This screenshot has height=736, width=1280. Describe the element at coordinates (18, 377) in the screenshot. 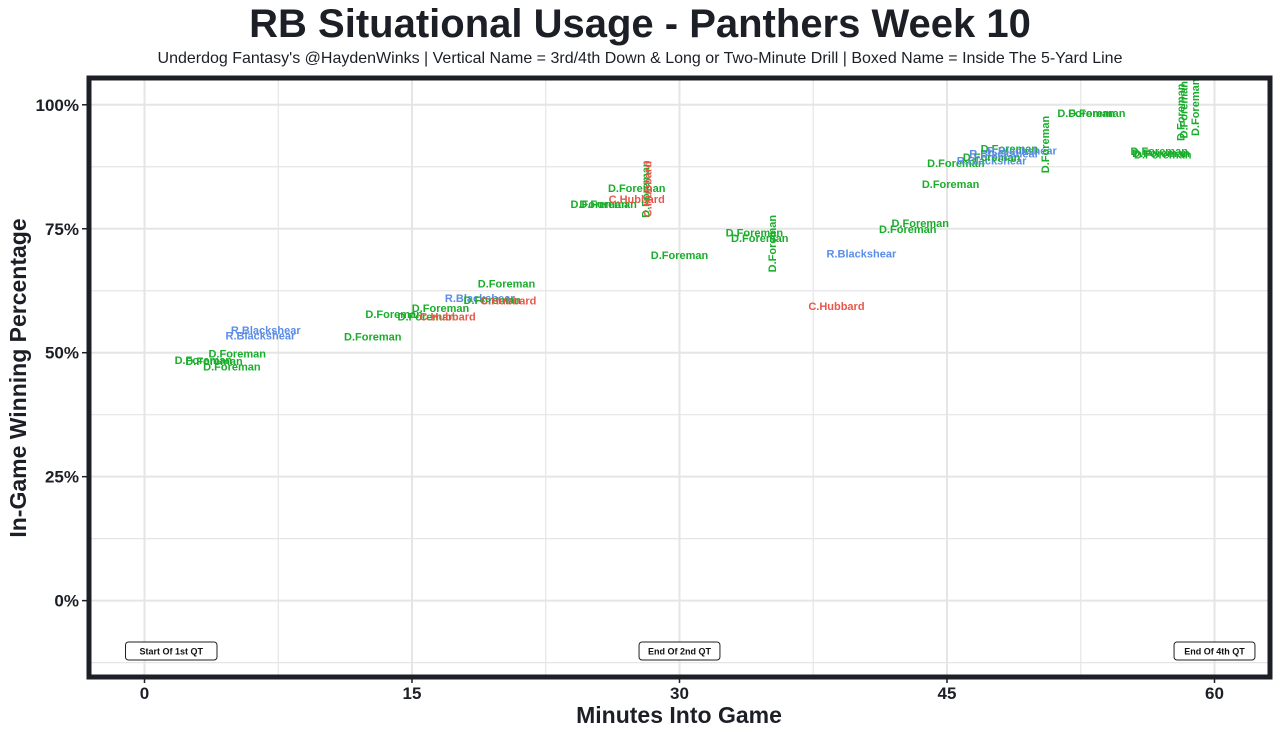

I see `y-axis-title: In-Game Winning Percentage` at that location.